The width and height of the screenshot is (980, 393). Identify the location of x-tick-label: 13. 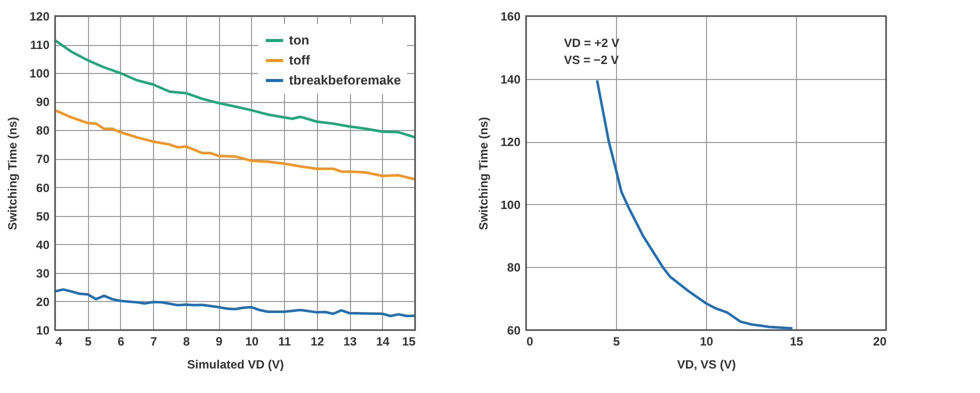
(350, 341).